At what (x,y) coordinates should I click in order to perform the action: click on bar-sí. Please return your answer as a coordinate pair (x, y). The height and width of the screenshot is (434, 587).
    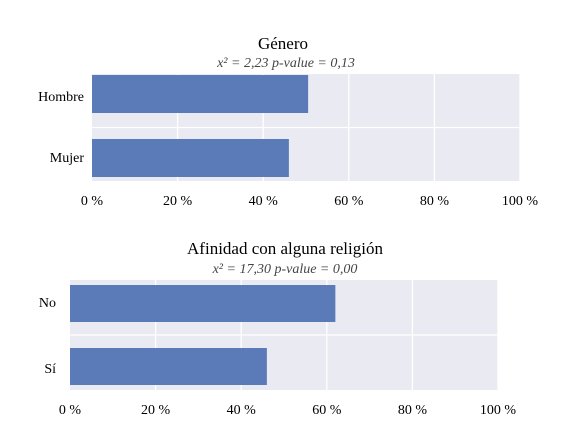
    Looking at the image, I should click on (168, 366).